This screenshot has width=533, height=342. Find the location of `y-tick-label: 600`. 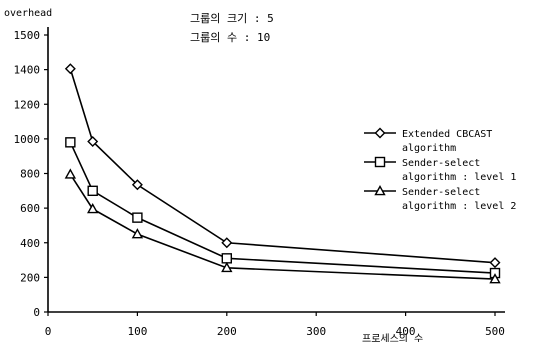

y-tick-label: 600 is located at coordinates (30, 208).